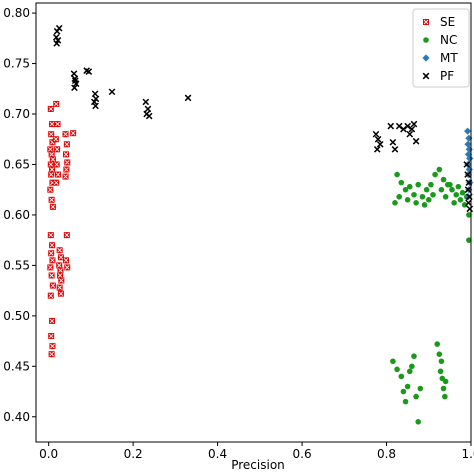  Describe the element at coordinates (448, 40) in the screenshot. I see `legend-label-nc: NC` at that location.